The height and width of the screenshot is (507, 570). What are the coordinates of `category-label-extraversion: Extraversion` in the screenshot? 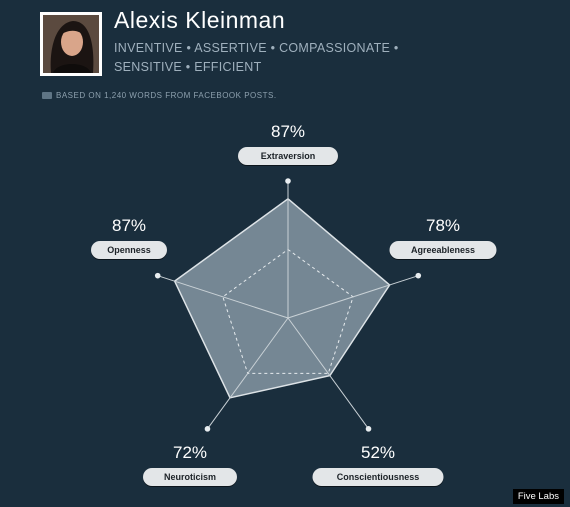 It's located at (288, 156).